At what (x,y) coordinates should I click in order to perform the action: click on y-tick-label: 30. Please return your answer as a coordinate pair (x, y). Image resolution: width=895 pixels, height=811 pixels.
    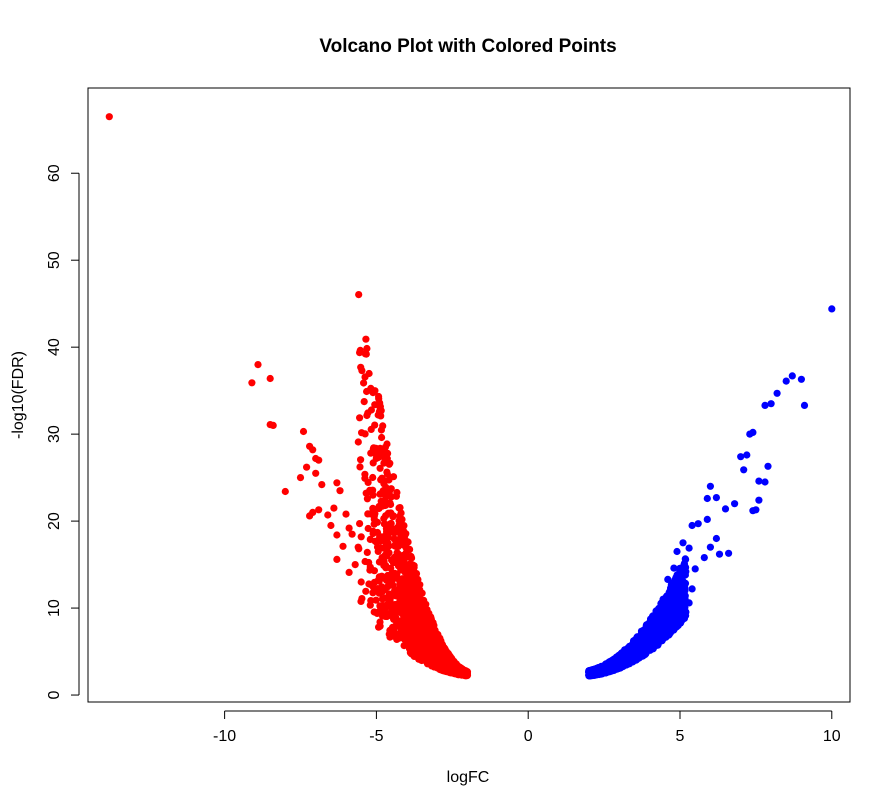
    Looking at the image, I should click on (54, 434).